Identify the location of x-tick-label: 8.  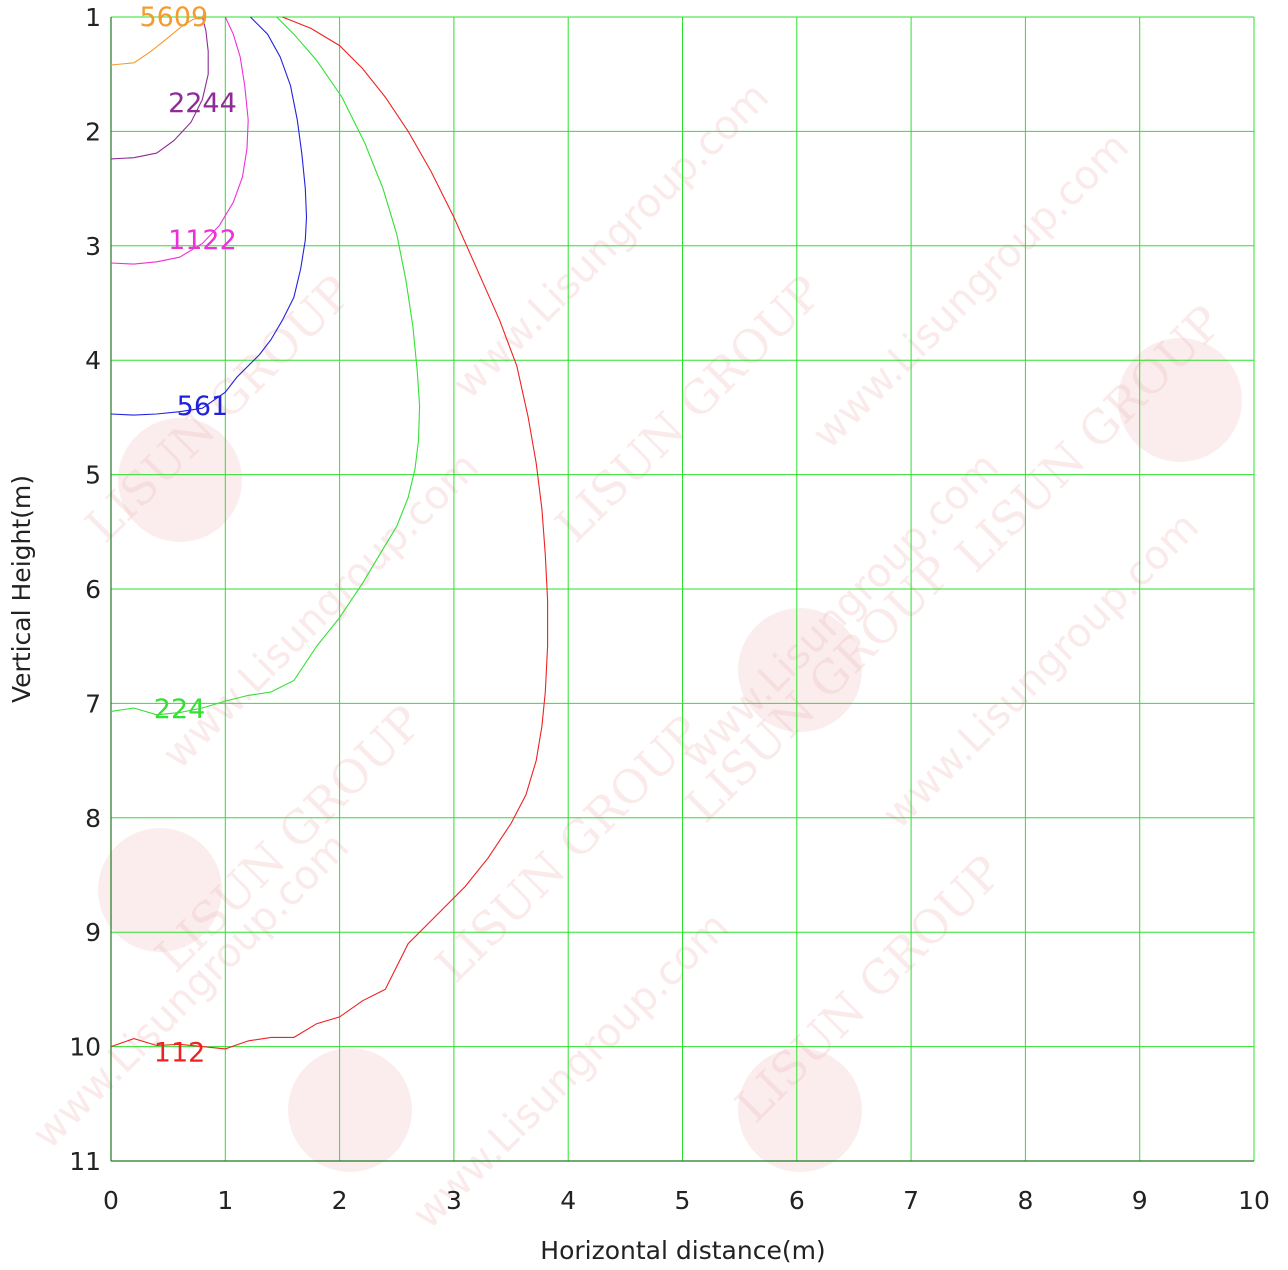
(1025, 1200).